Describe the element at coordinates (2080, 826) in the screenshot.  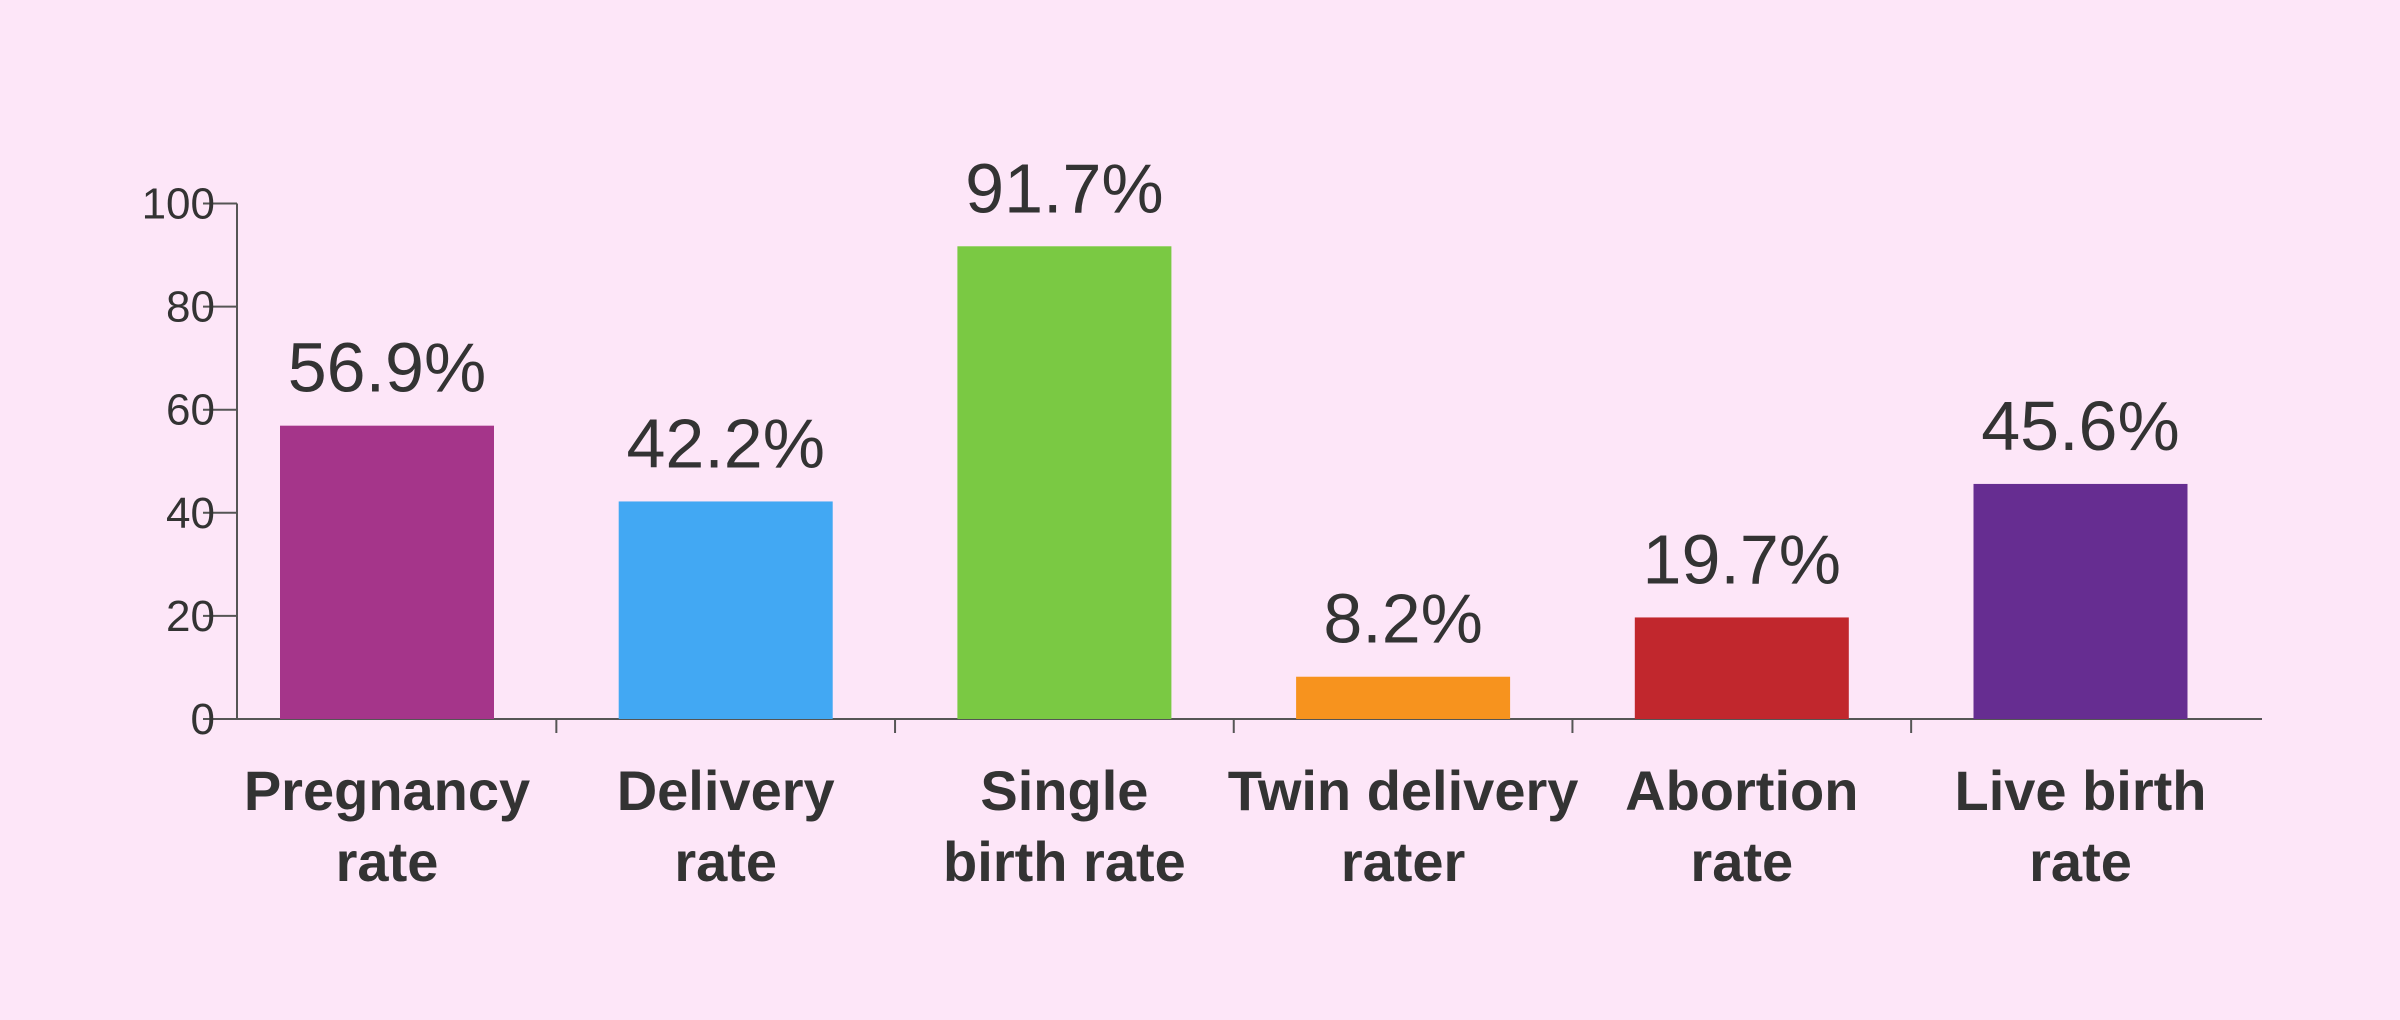
I see `x-tick-label: Live birth rate` at that location.